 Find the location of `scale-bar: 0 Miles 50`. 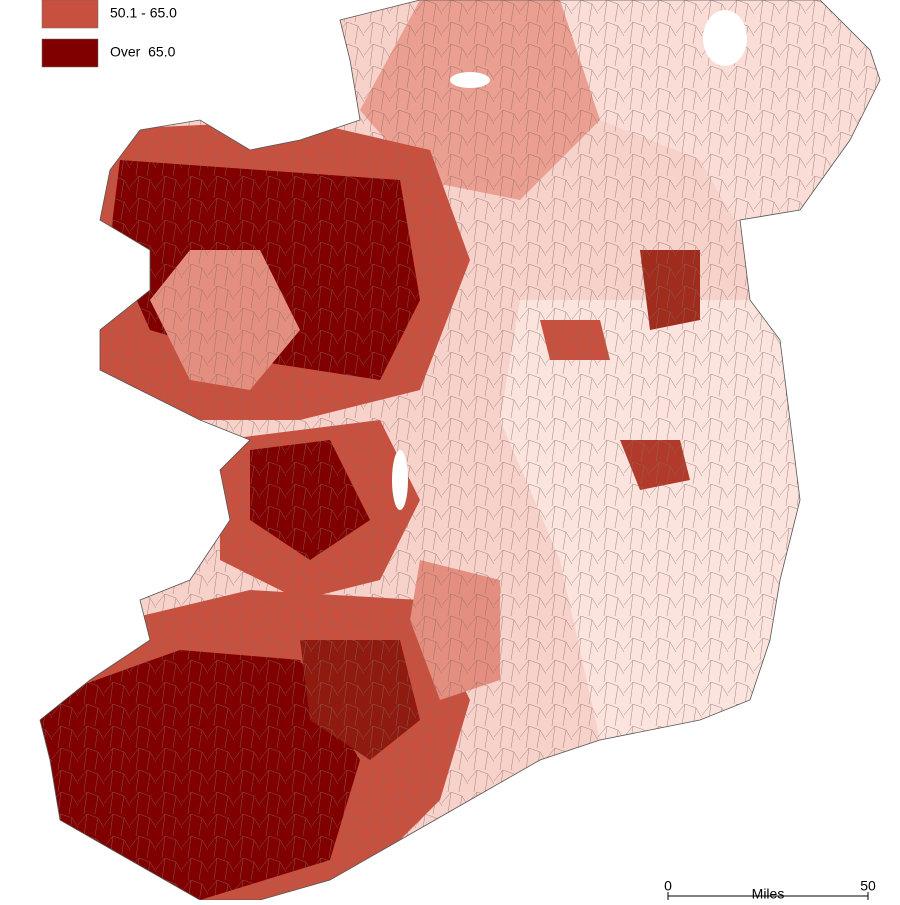

scale-bar: 0 Miles 50 is located at coordinates (770, 890).